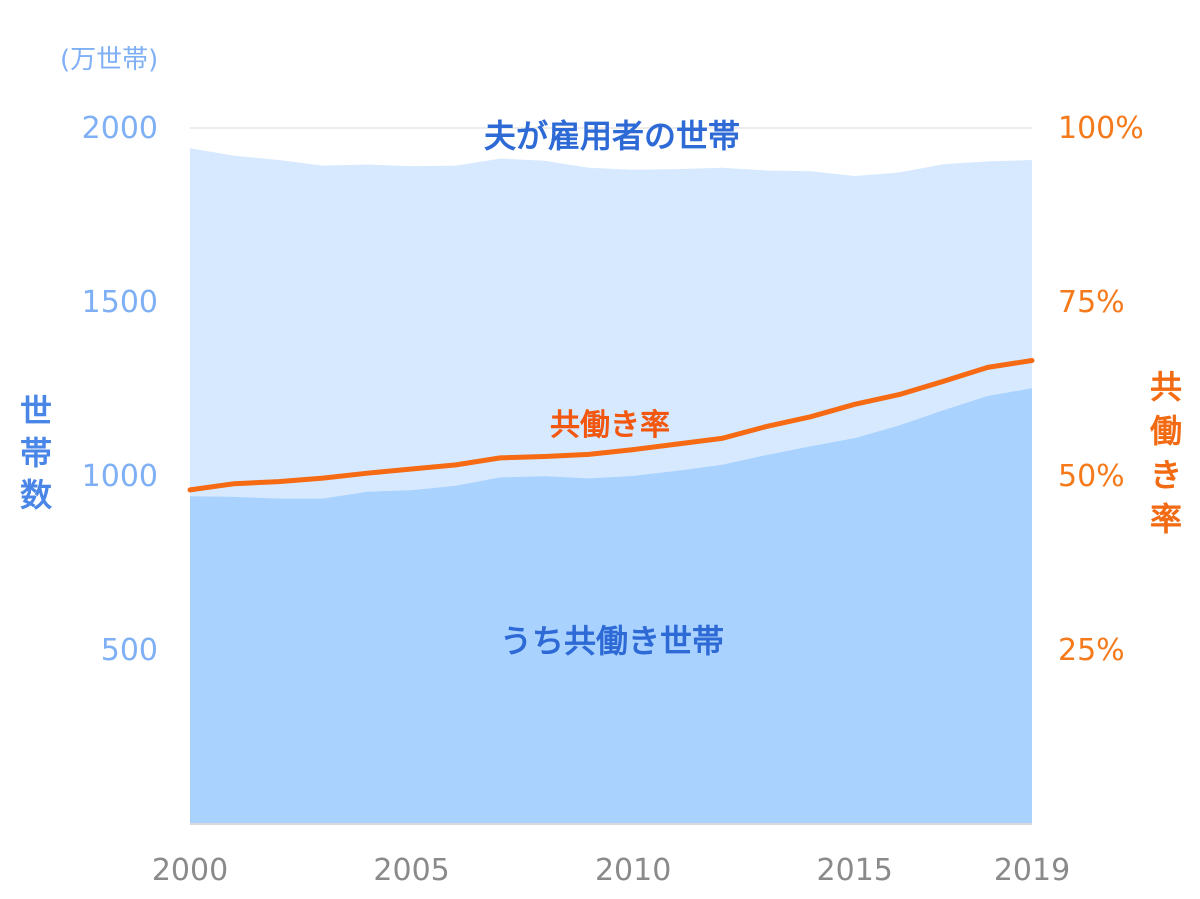  What do you see at coordinates (411, 870) in the screenshot?
I see `x-tick-label-1: 2005` at bounding box center [411, 870].